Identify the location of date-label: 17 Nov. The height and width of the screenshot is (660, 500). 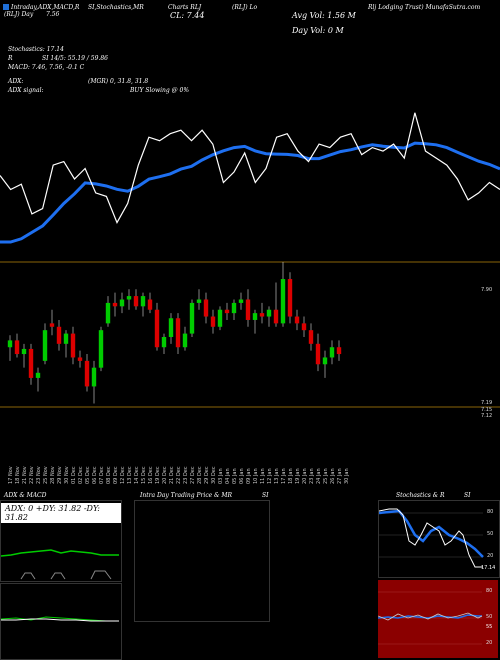
(11, 475).